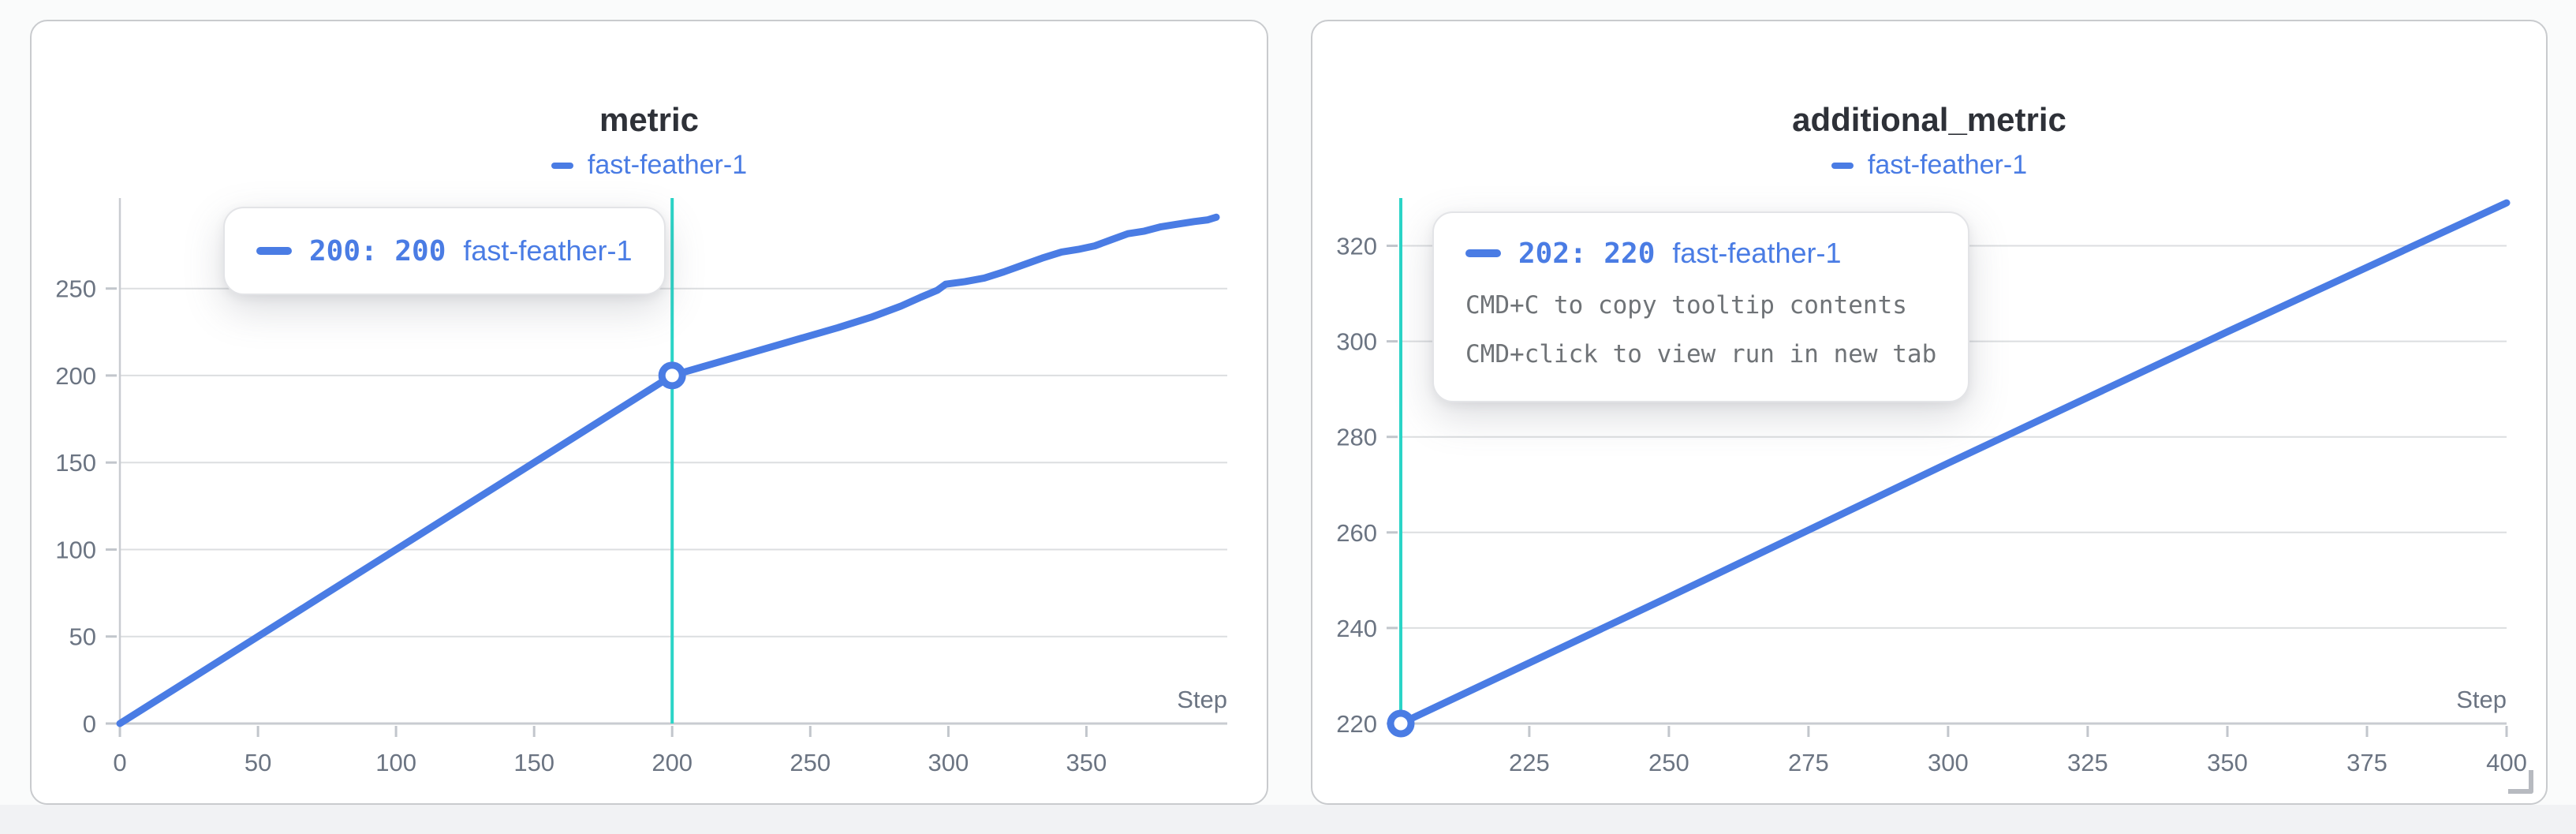  What do you see at coordinates (649, 119) in the screenshot?
I see `chart-title: metric` at bounding box center [649, 119].